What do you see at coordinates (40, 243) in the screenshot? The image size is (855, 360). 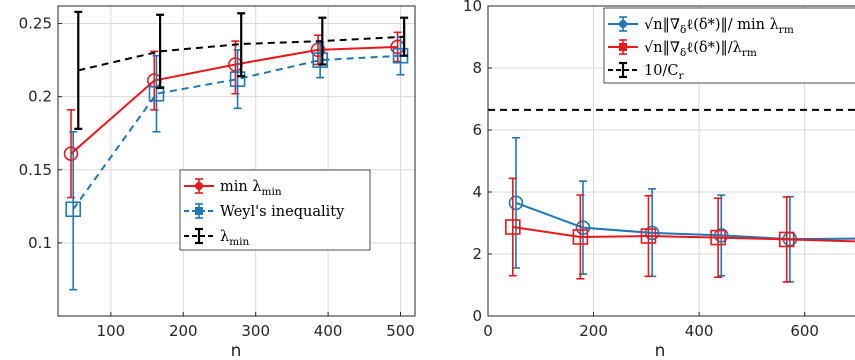 I see `y-tick-label: 0.1` at bounding box center [40, 243].